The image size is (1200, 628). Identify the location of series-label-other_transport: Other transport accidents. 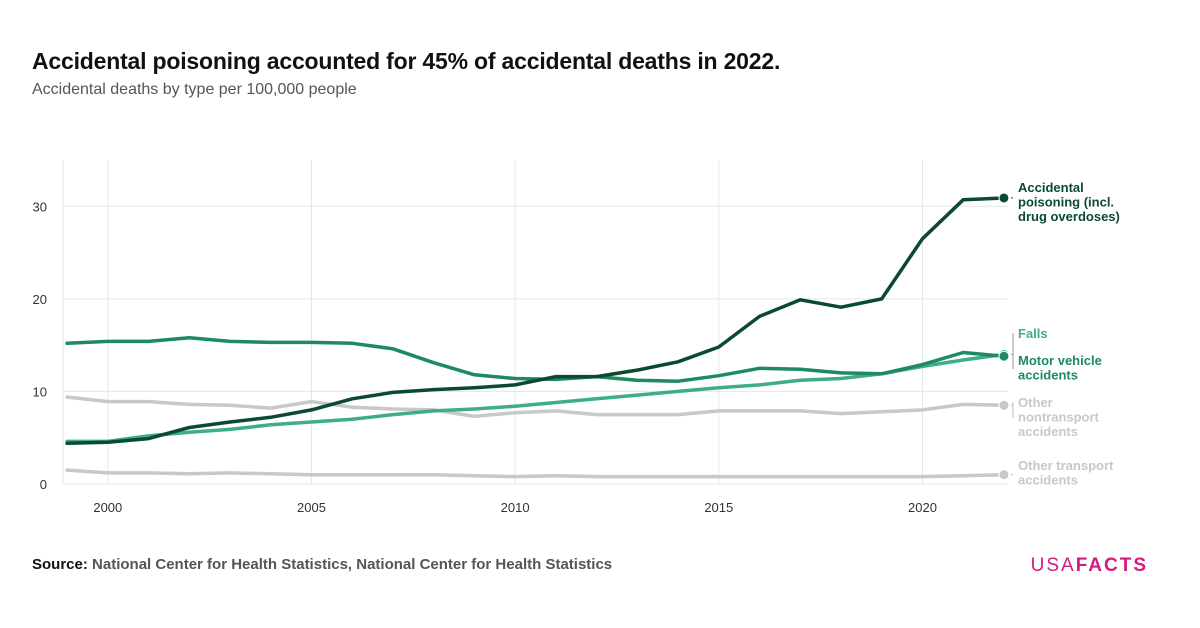
(1066, 473).